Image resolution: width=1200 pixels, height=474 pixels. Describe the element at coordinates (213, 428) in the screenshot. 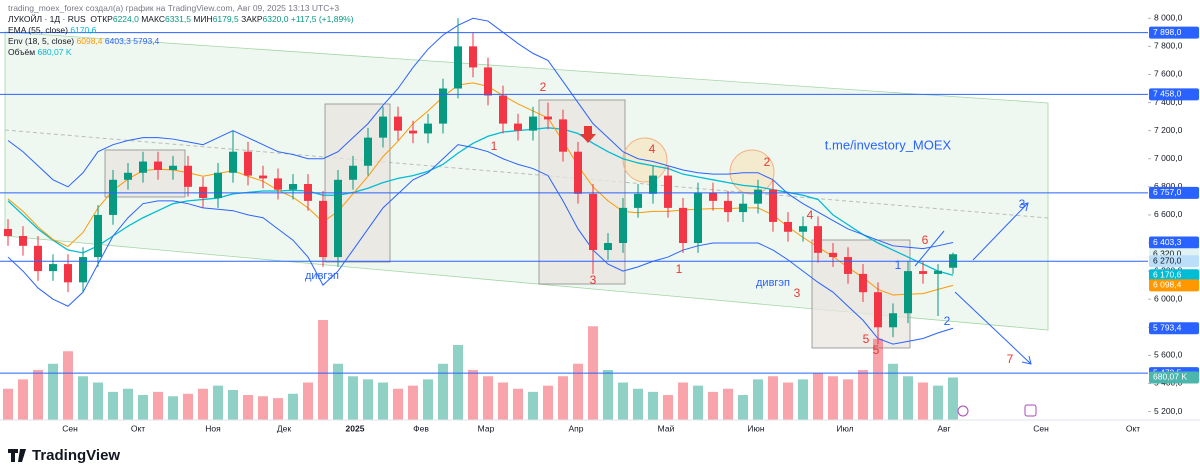

I see `x-tick-label: Ноя` at that location.